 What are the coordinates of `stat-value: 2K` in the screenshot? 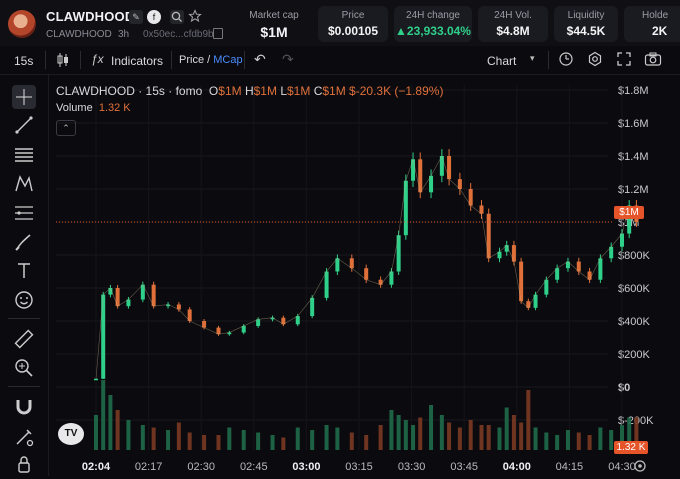 It's located at (660, 31).